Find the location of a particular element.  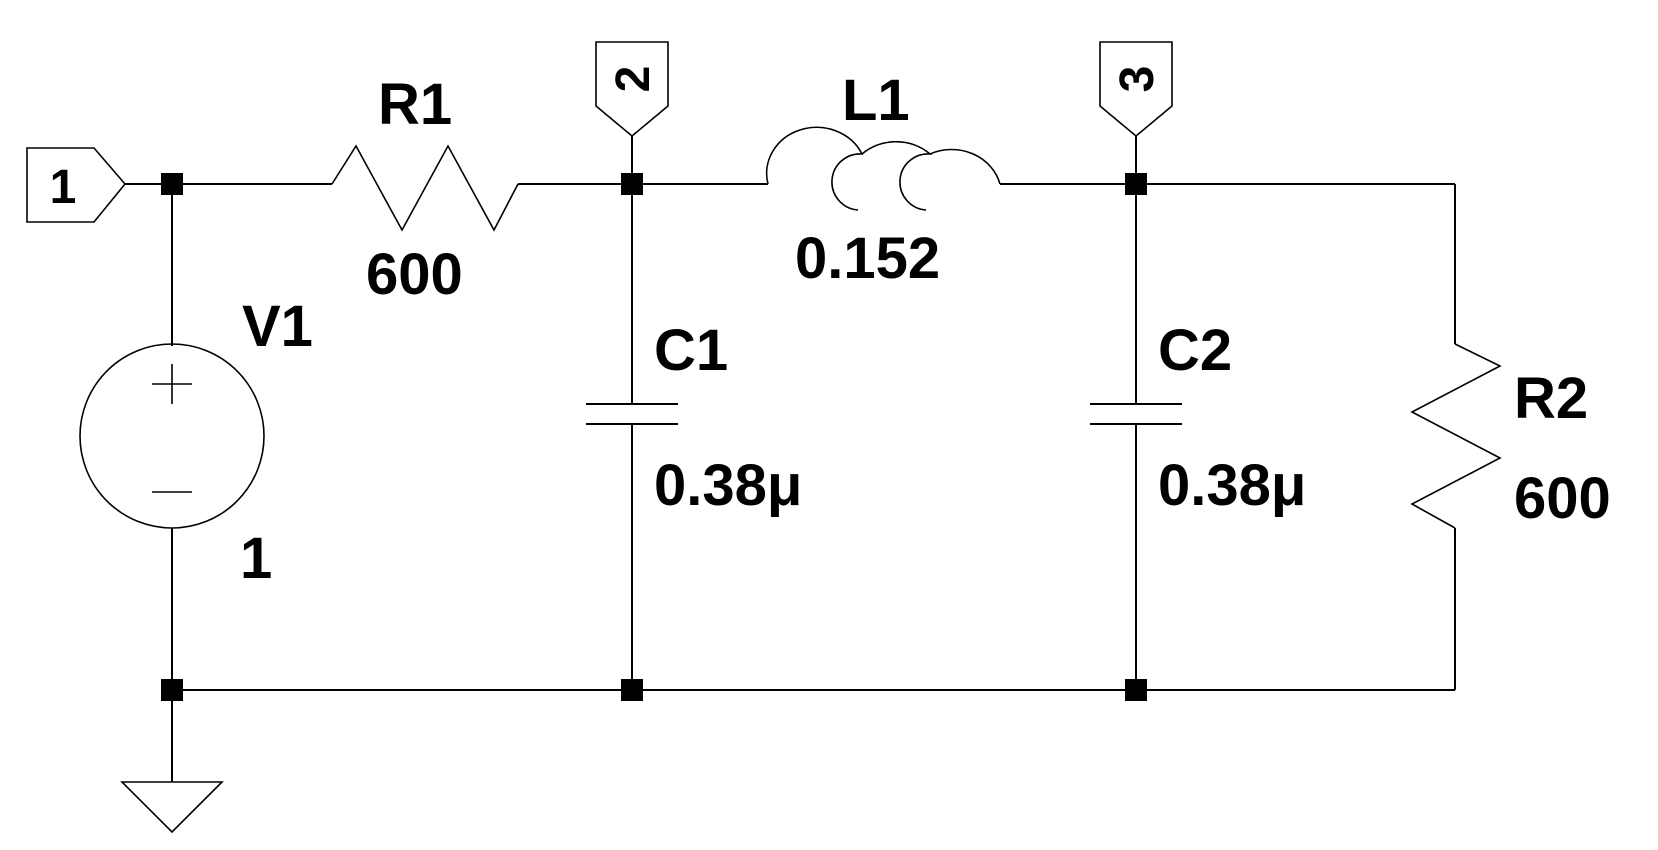

voltage-source-v1 is located at coordinates (172, 436).